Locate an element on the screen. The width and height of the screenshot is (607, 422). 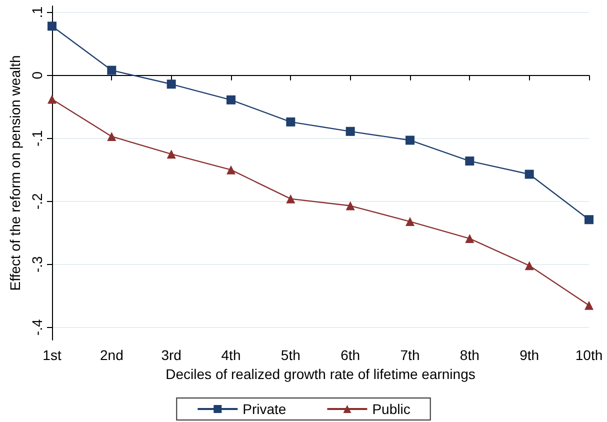
x-tick-label: 10th is located at coordinates (589, 355).